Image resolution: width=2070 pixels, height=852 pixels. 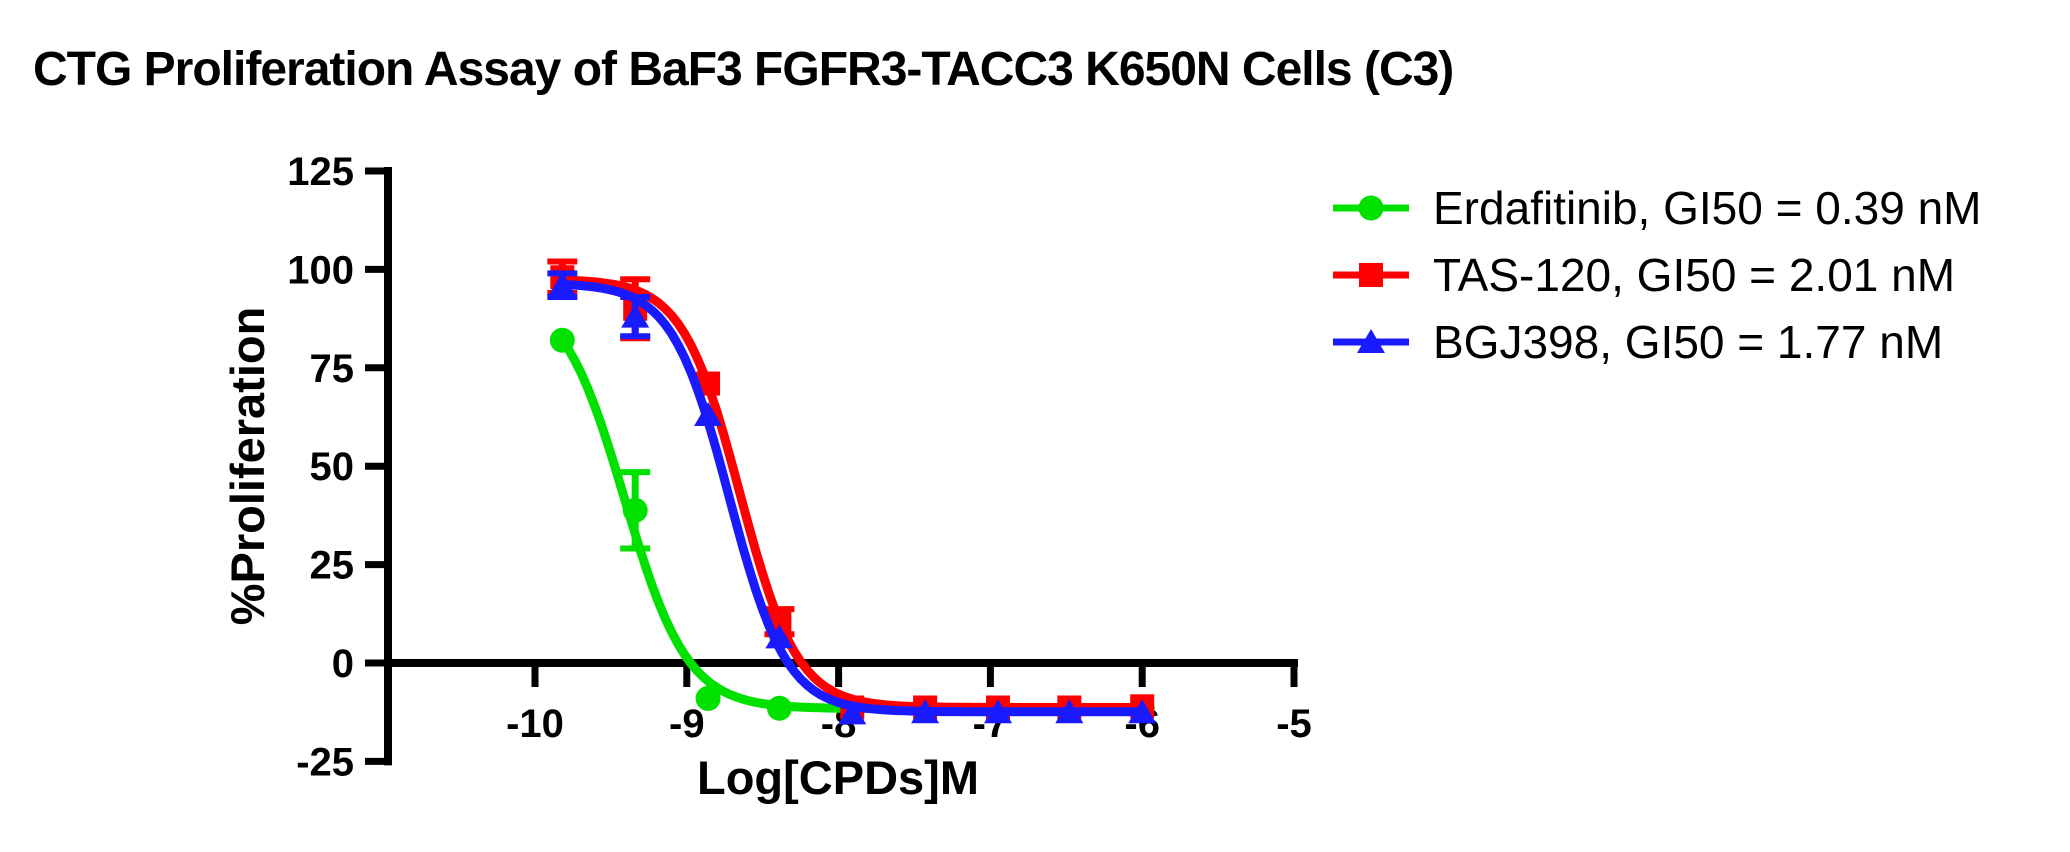 I want to click on bgj398-legend-marker, so click(x=1371, y=340).